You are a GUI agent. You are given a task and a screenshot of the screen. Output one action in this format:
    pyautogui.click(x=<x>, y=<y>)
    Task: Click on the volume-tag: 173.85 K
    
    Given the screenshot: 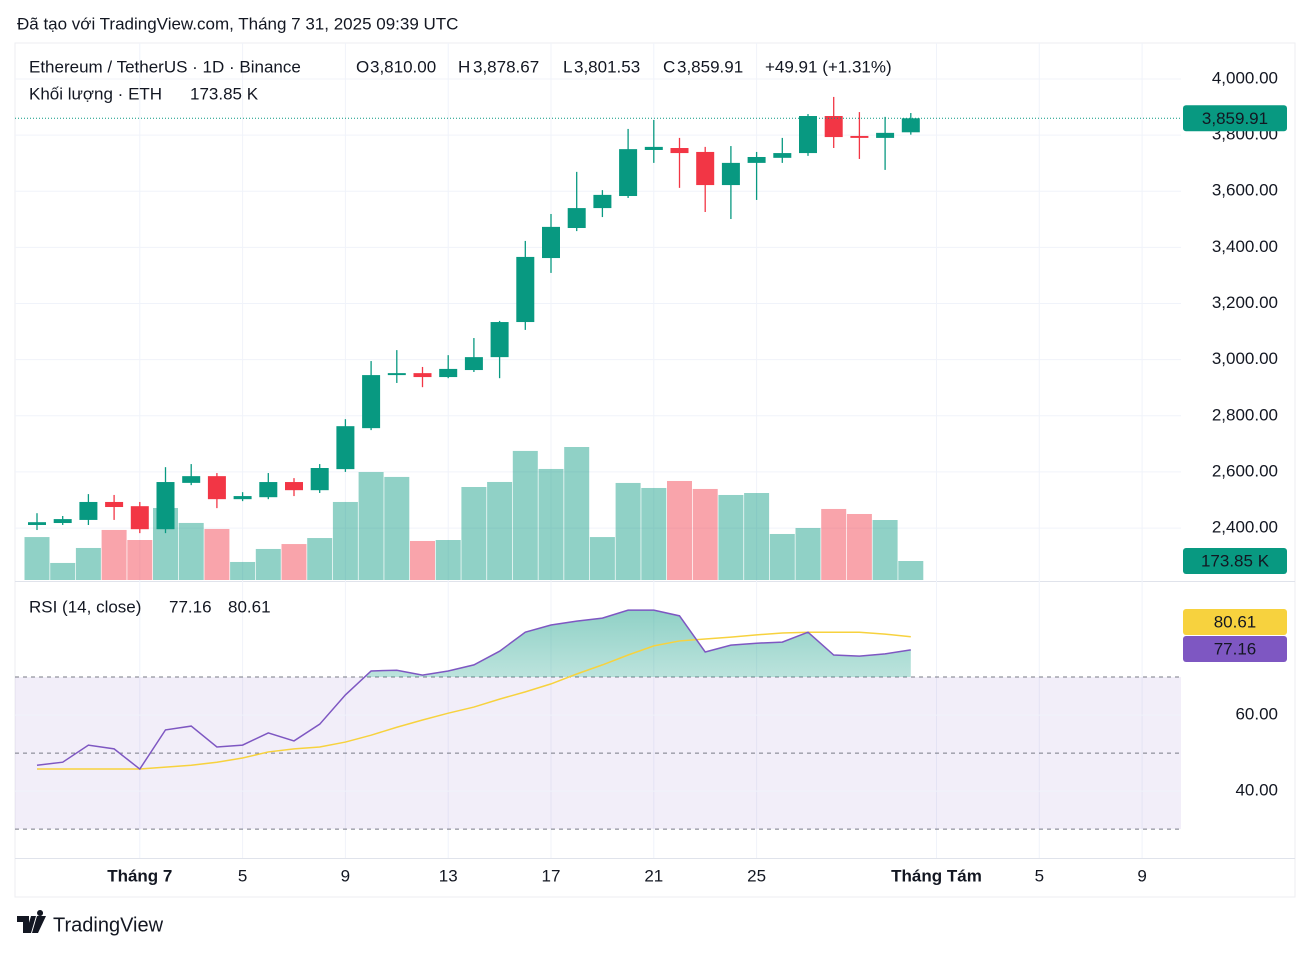 What is the action you would take?
    pyautogui.click(x=1235, y=560)
    